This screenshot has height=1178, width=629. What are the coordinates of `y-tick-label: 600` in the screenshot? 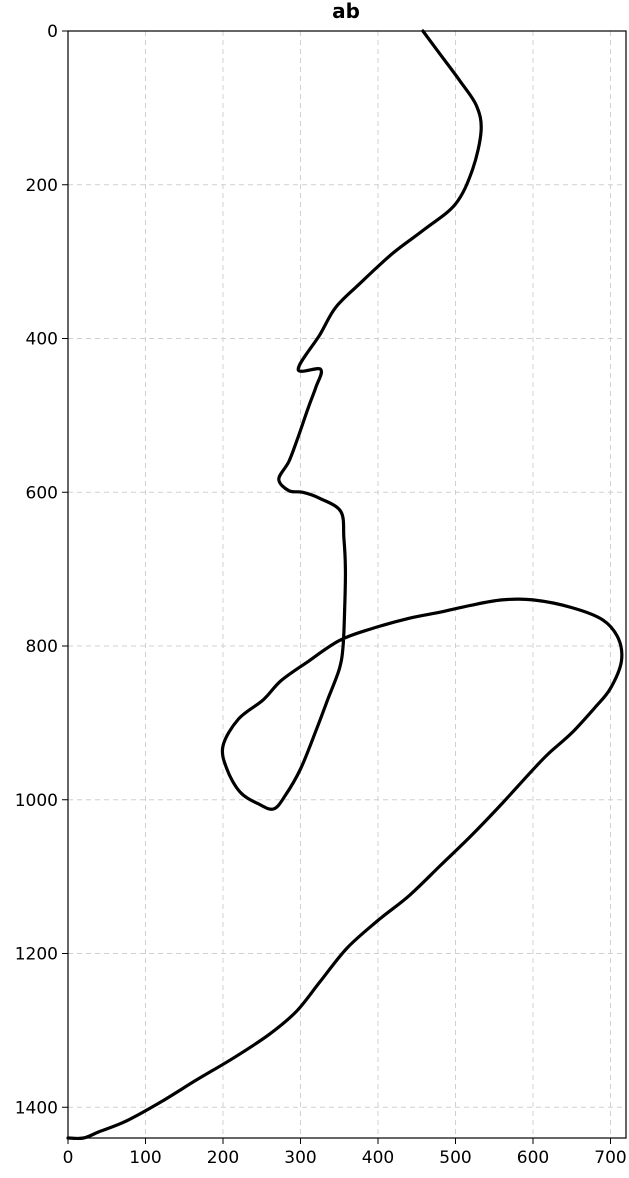 It's located at (42, 493).